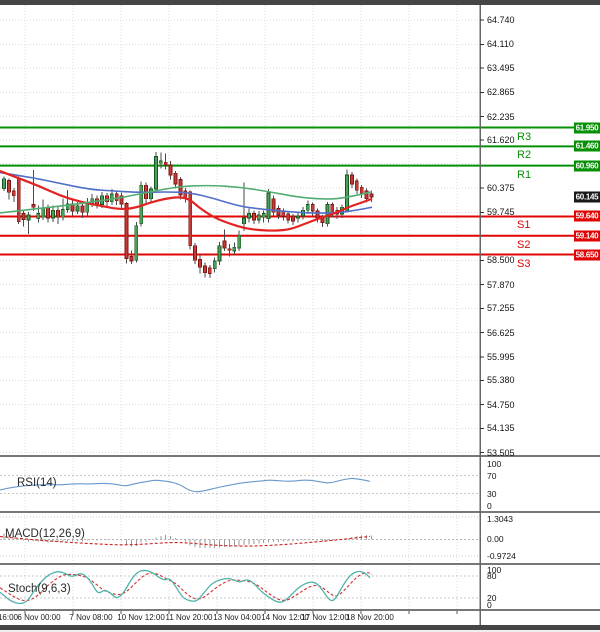 The height and width of the screenshot is (632, 600). I want to click on window-top-bar, so click(300, 2).